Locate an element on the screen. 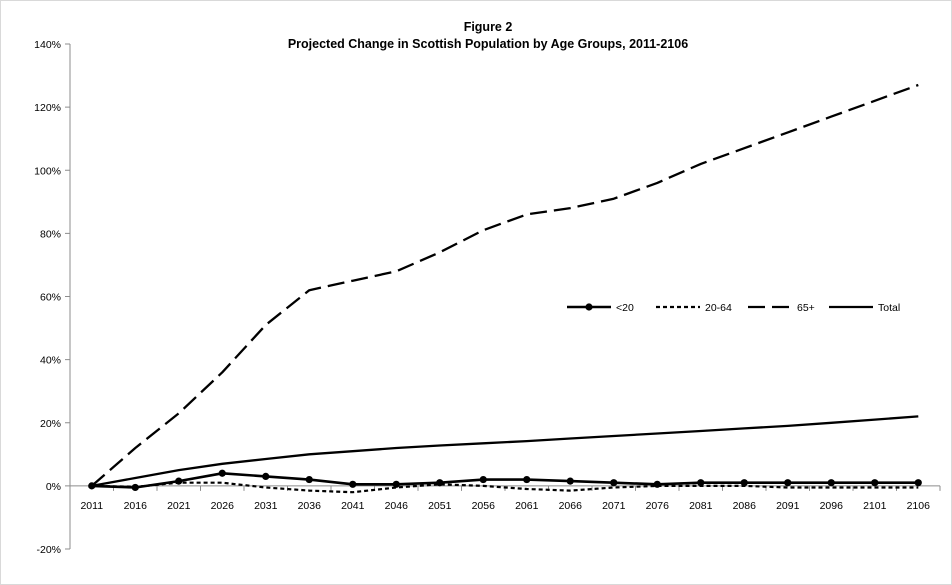 The image size is (952, 585). x-tick-label: 2046 is located at coordinates (397, 506).